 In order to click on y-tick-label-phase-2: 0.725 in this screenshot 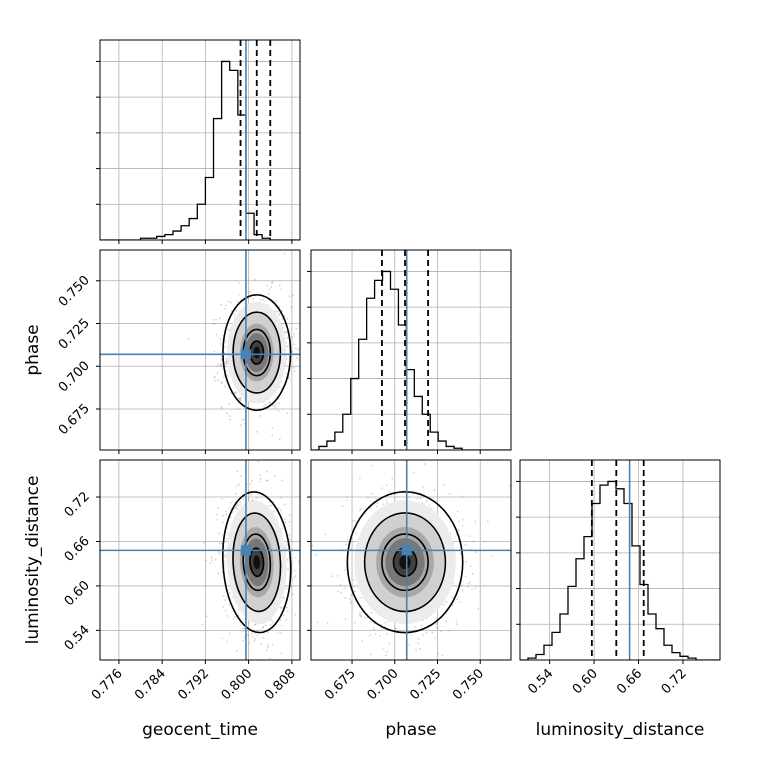, I will do `click(74, 334)`.